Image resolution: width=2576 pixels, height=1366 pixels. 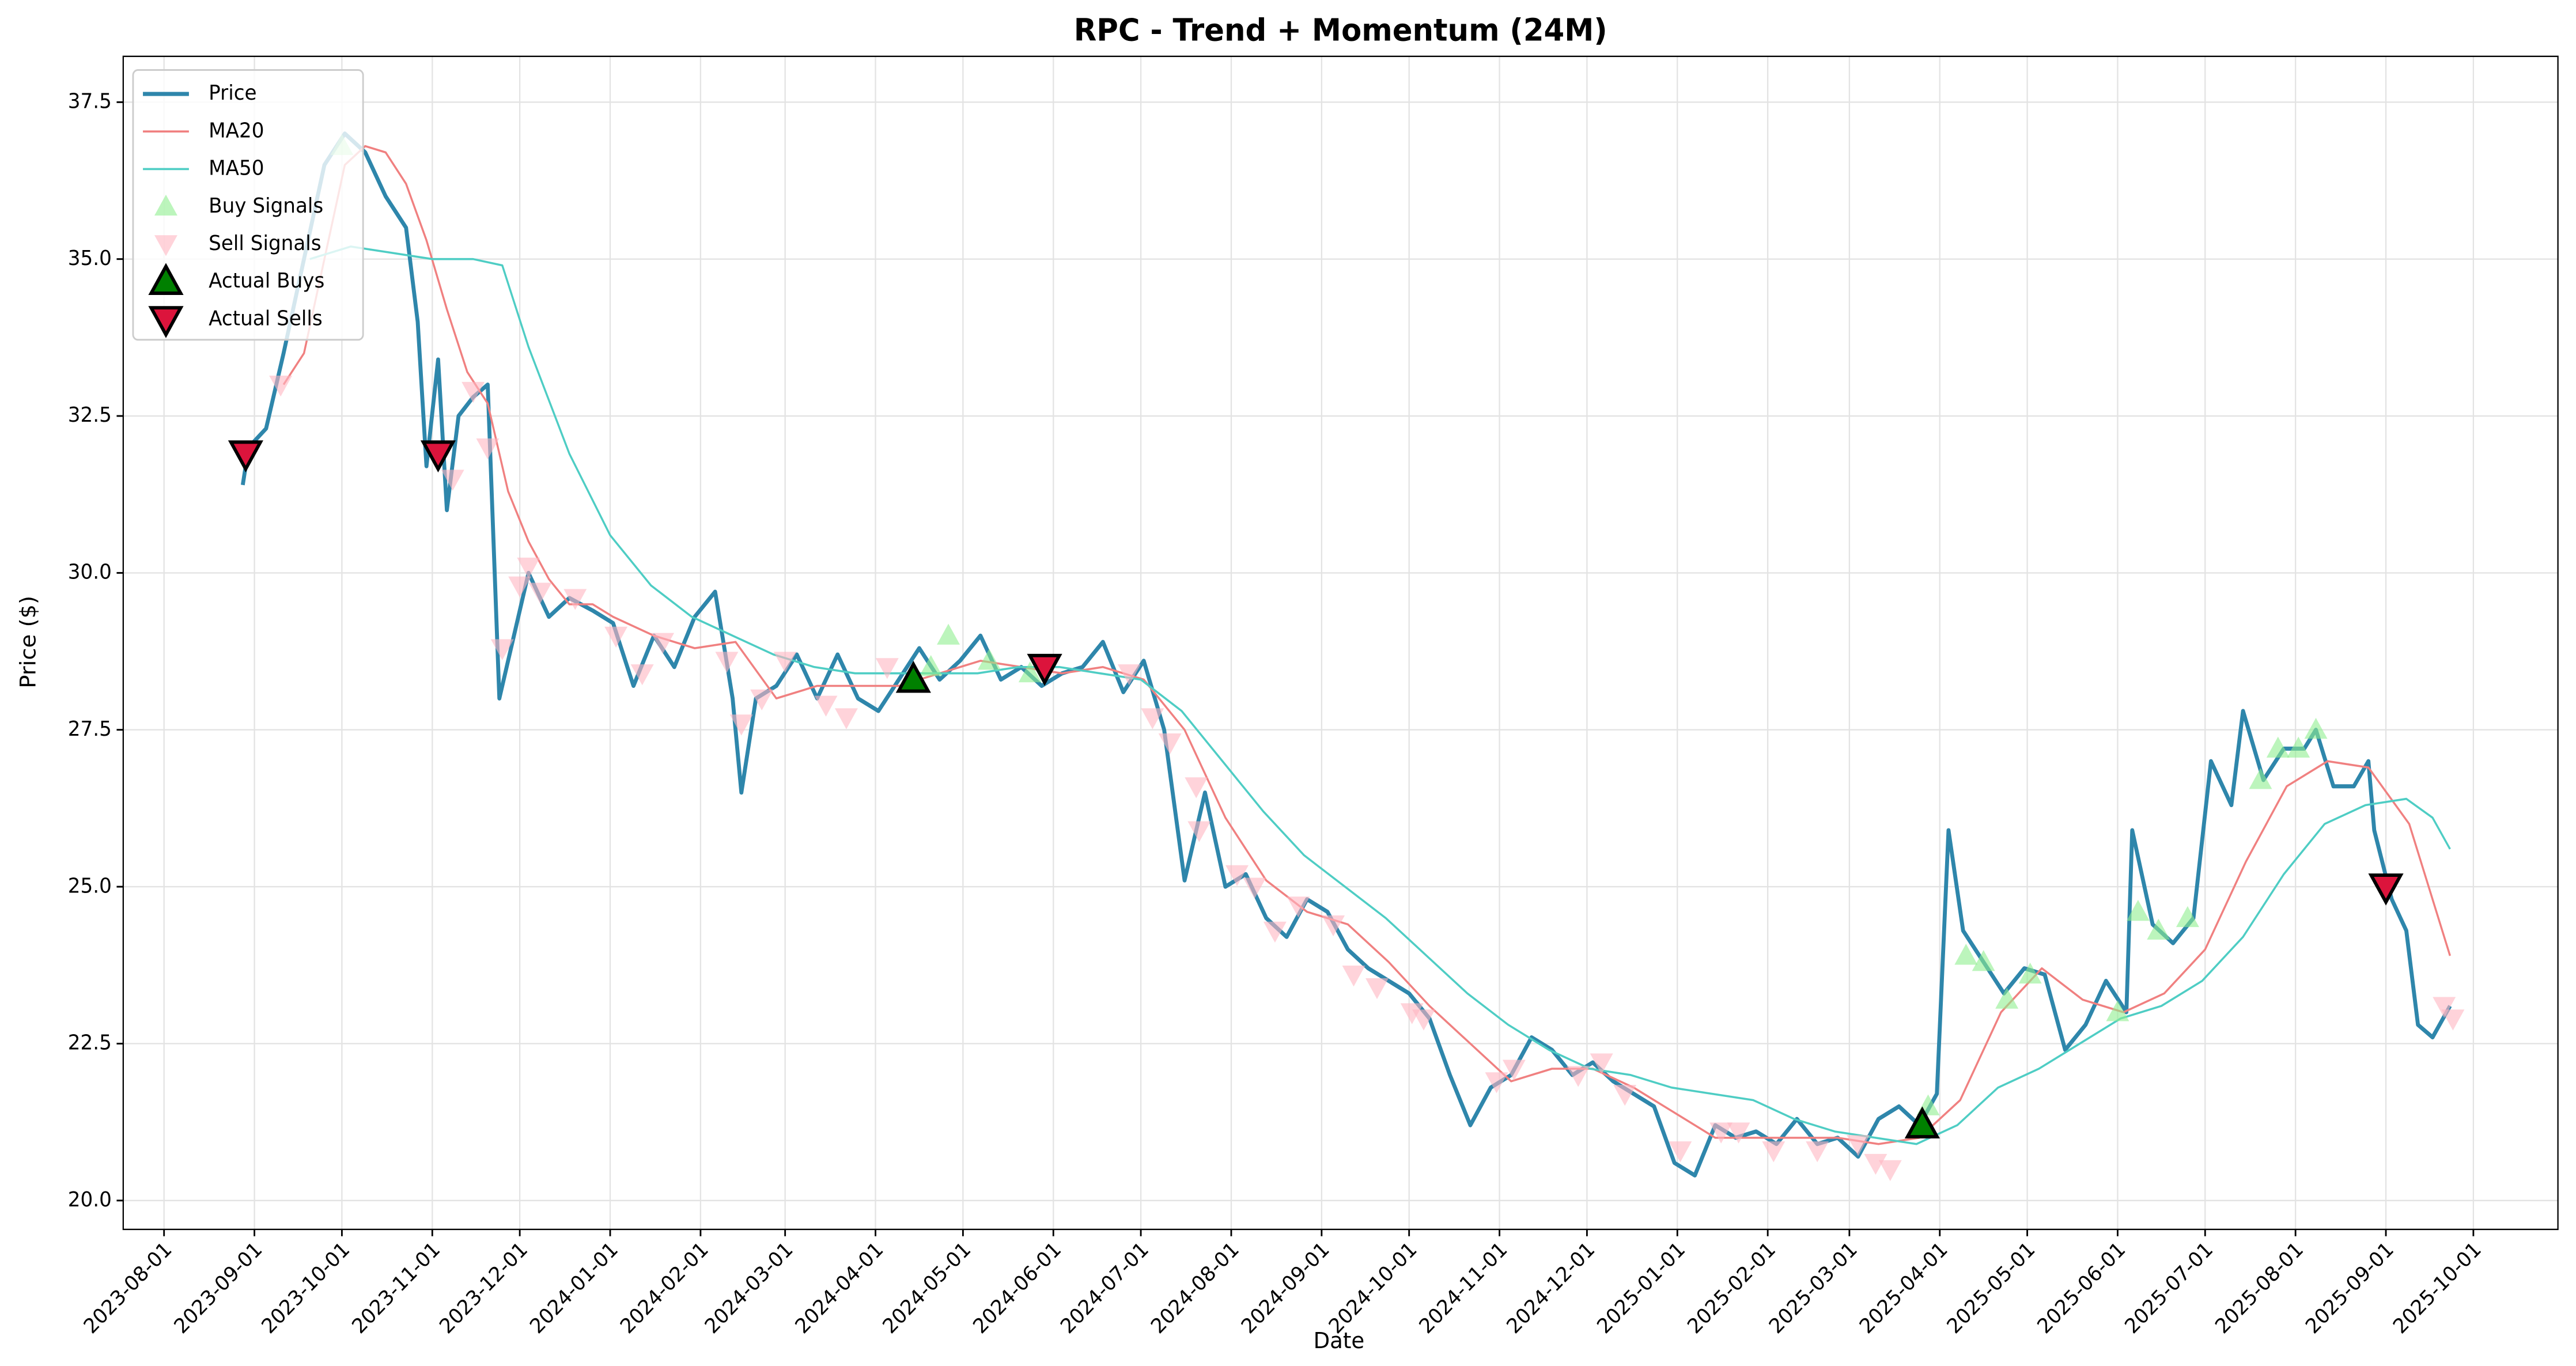 I want to click on legend-label: Actual Sells, so click(x=266, y=319).